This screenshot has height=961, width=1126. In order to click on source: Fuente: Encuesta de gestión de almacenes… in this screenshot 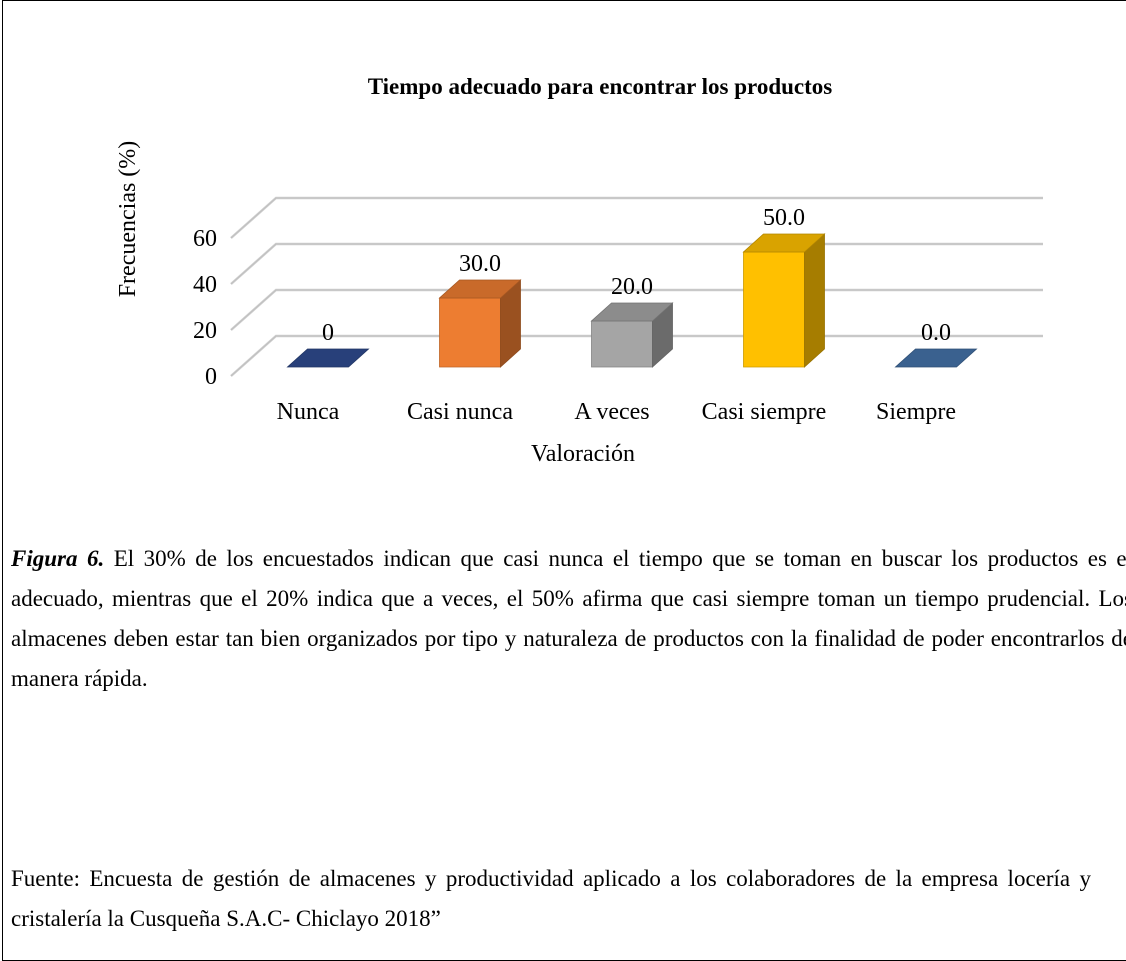, I will do `click(551, 898)`.